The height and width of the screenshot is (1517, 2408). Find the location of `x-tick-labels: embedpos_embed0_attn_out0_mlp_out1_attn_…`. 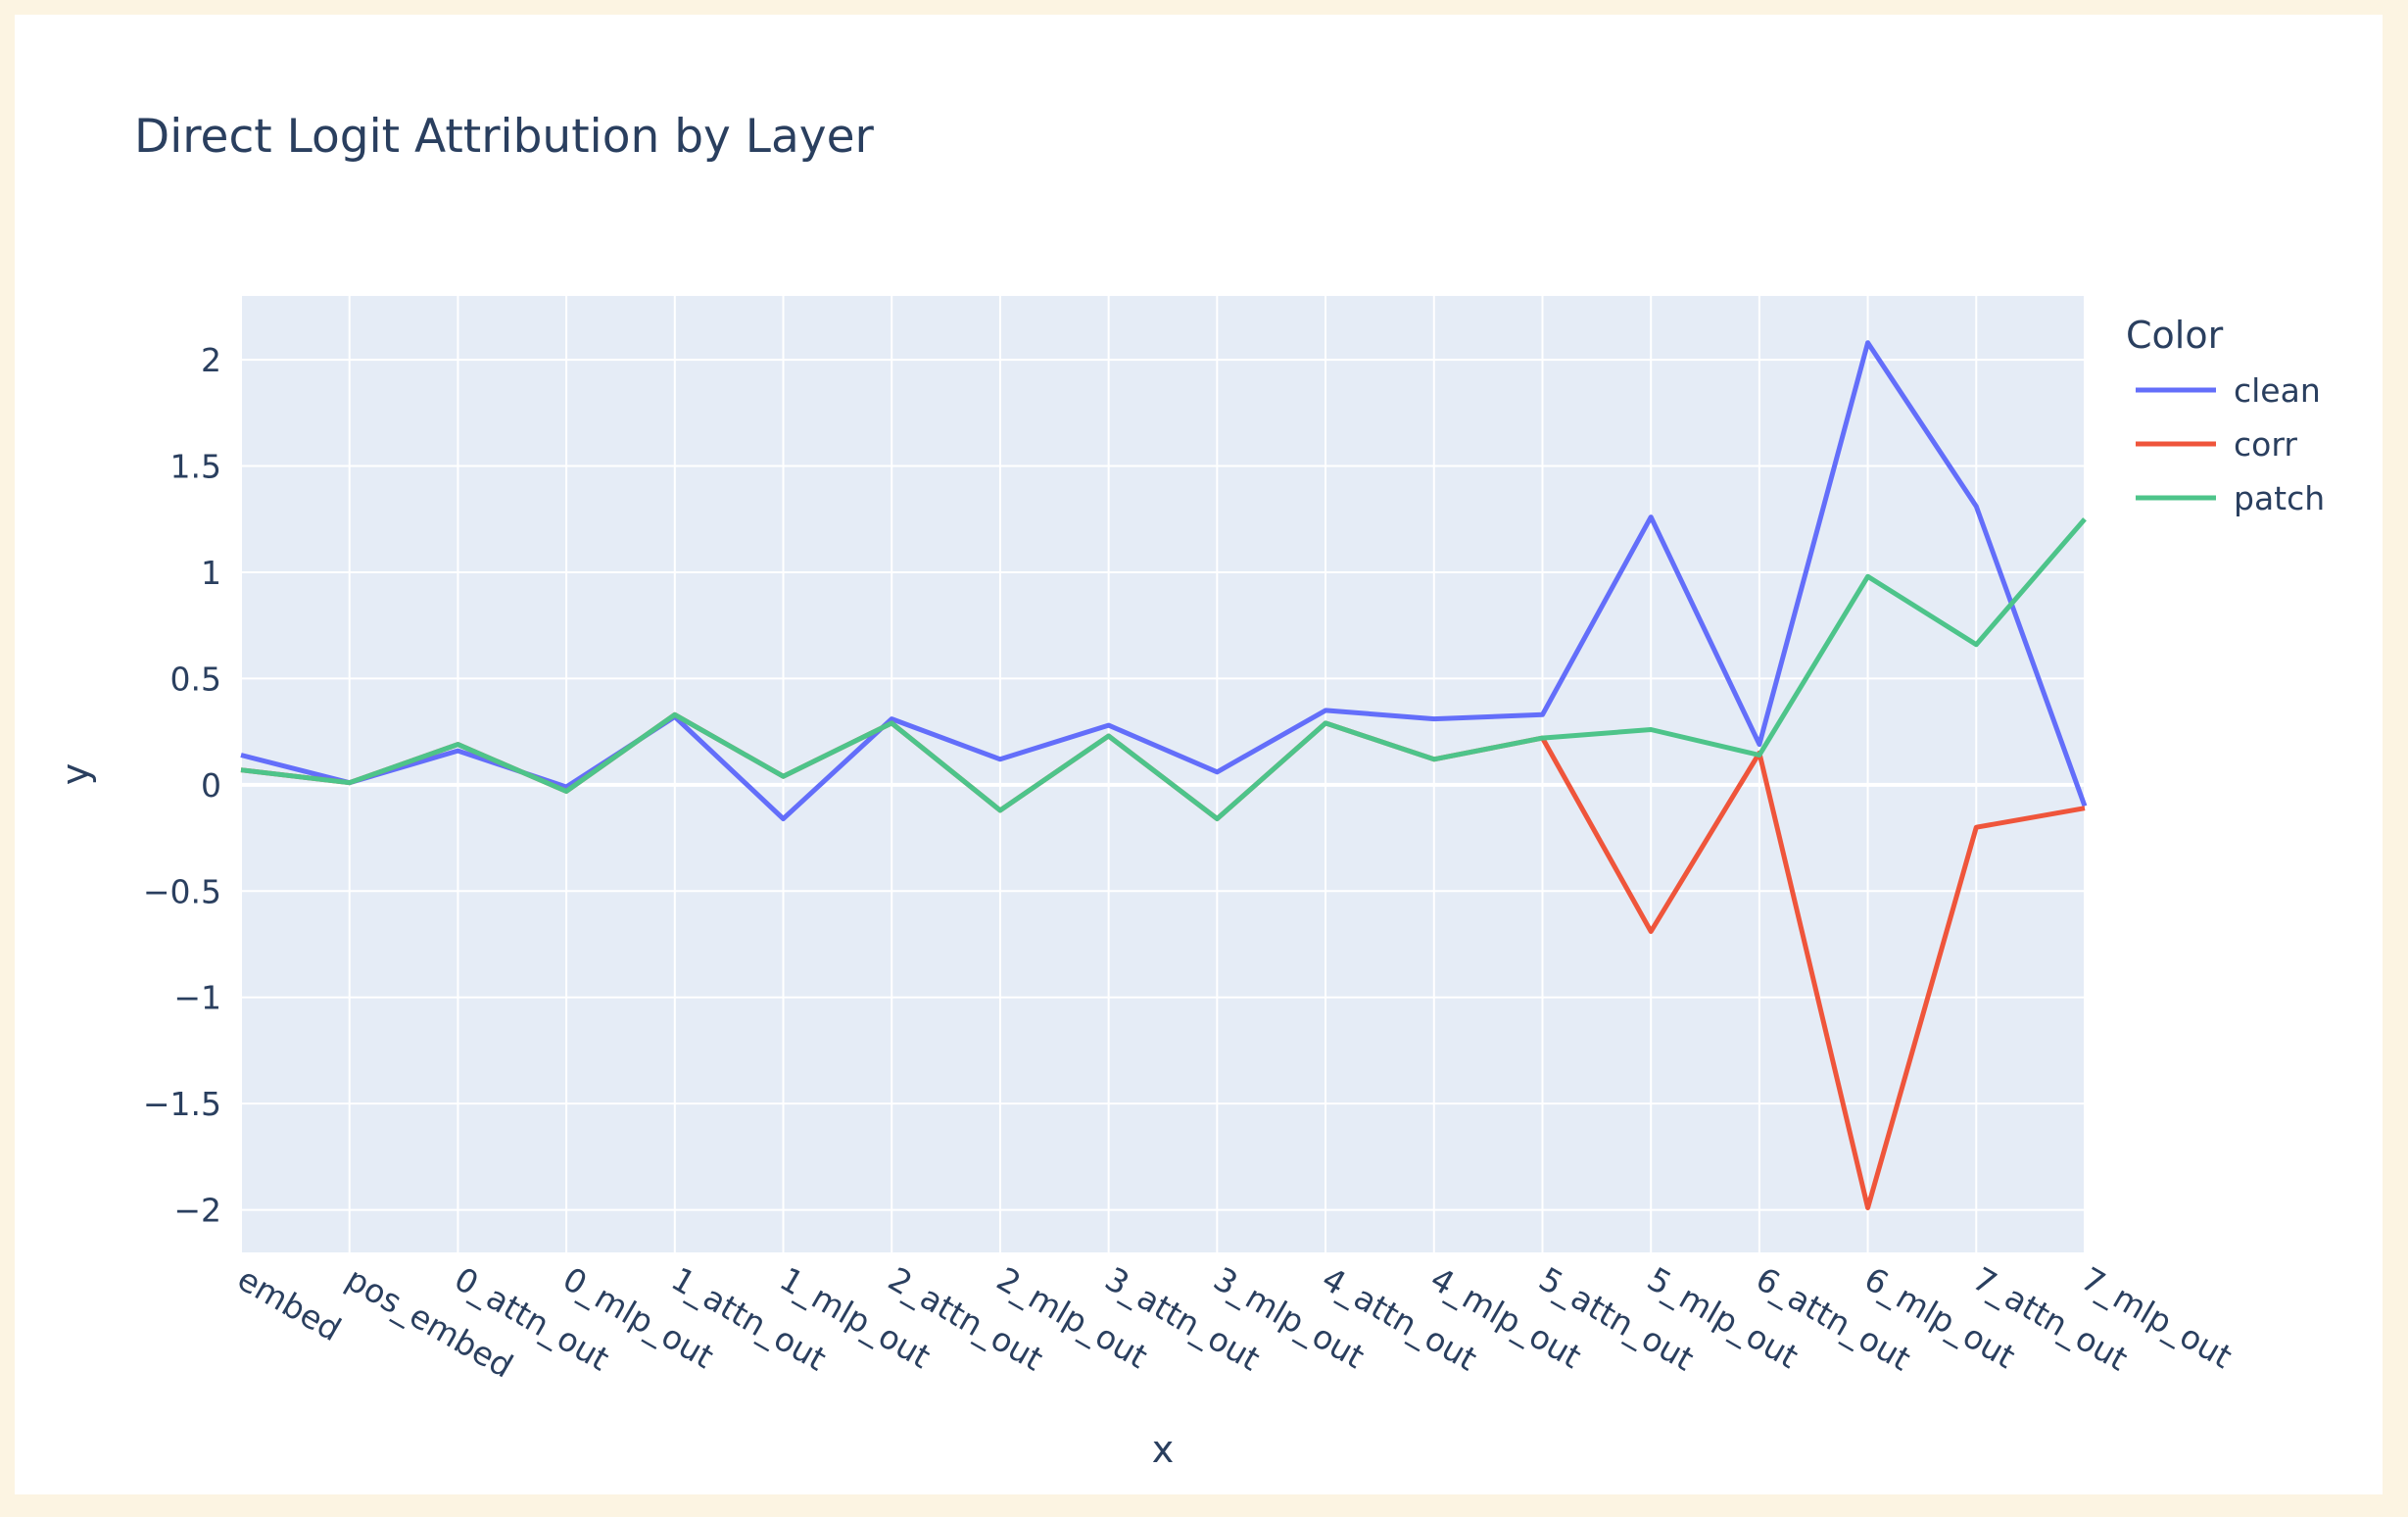

x-tick-labels: embedpos_embed0_attn_out0_mlp_out1_attn_… is located at coordinates (1235, 1322).